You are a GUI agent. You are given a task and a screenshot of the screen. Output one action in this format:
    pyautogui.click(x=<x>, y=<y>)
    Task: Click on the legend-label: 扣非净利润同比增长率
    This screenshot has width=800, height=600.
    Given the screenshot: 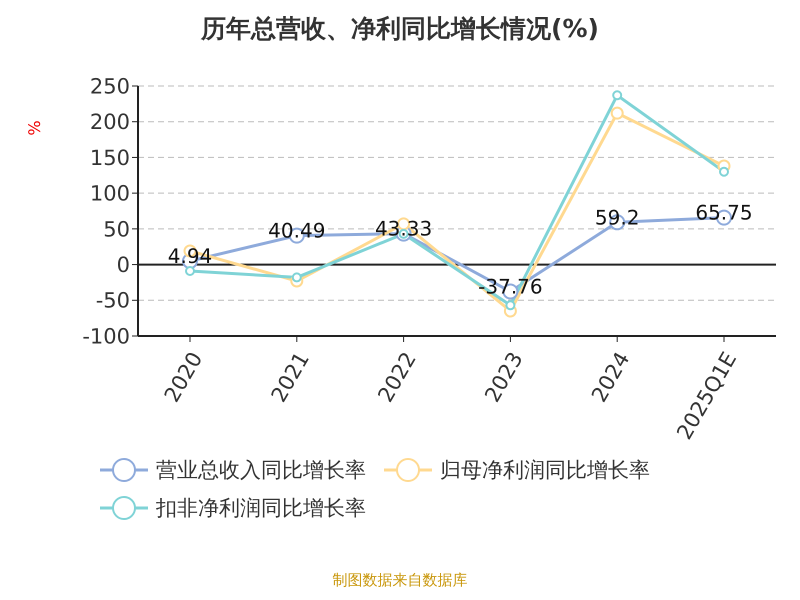 What is the action you would take?
    pyautogui.click(x=261, y=508)
    